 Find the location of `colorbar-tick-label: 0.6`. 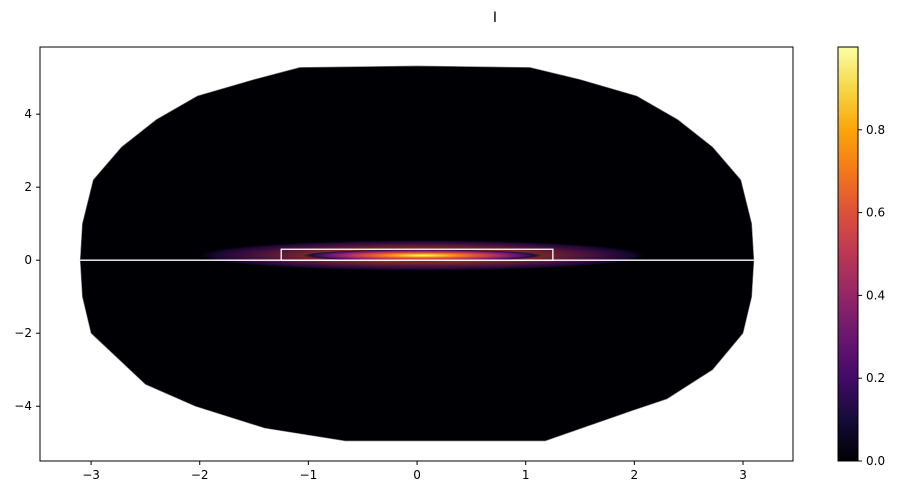

colorbar-tick-label: 0.6 is located at coordinates (875, 213).